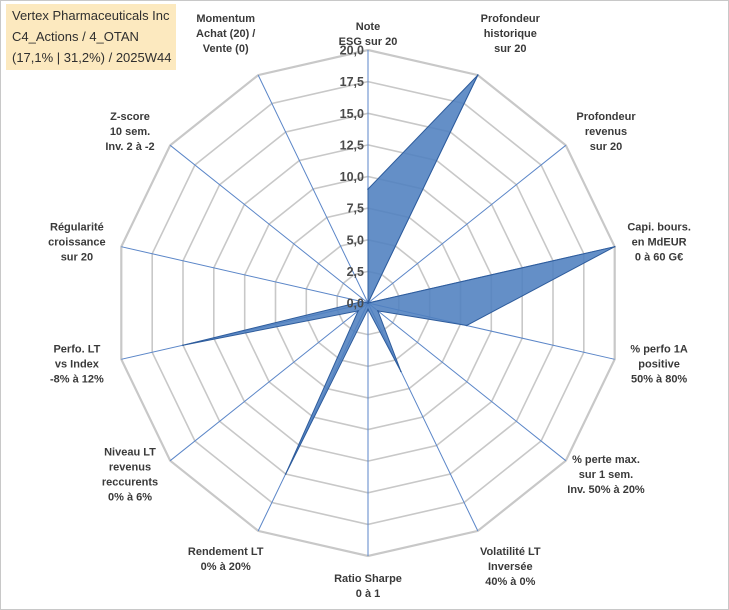 The width and height of the screenshot is (729, 610). I want to click on axis-label-line: Ratio Sharpe, so click(368, 579).